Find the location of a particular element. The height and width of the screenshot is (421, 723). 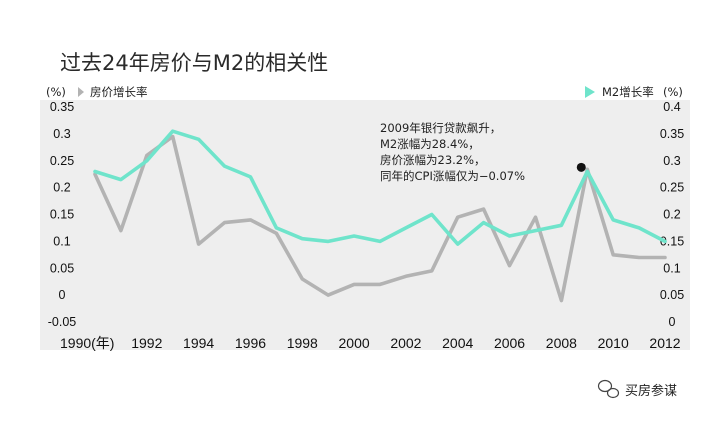

left-axis-ticks: -0.05 0 0.05 0.1 0.15 0.2 0.25 0.3 0.35 is located at coordinates (62, 214).